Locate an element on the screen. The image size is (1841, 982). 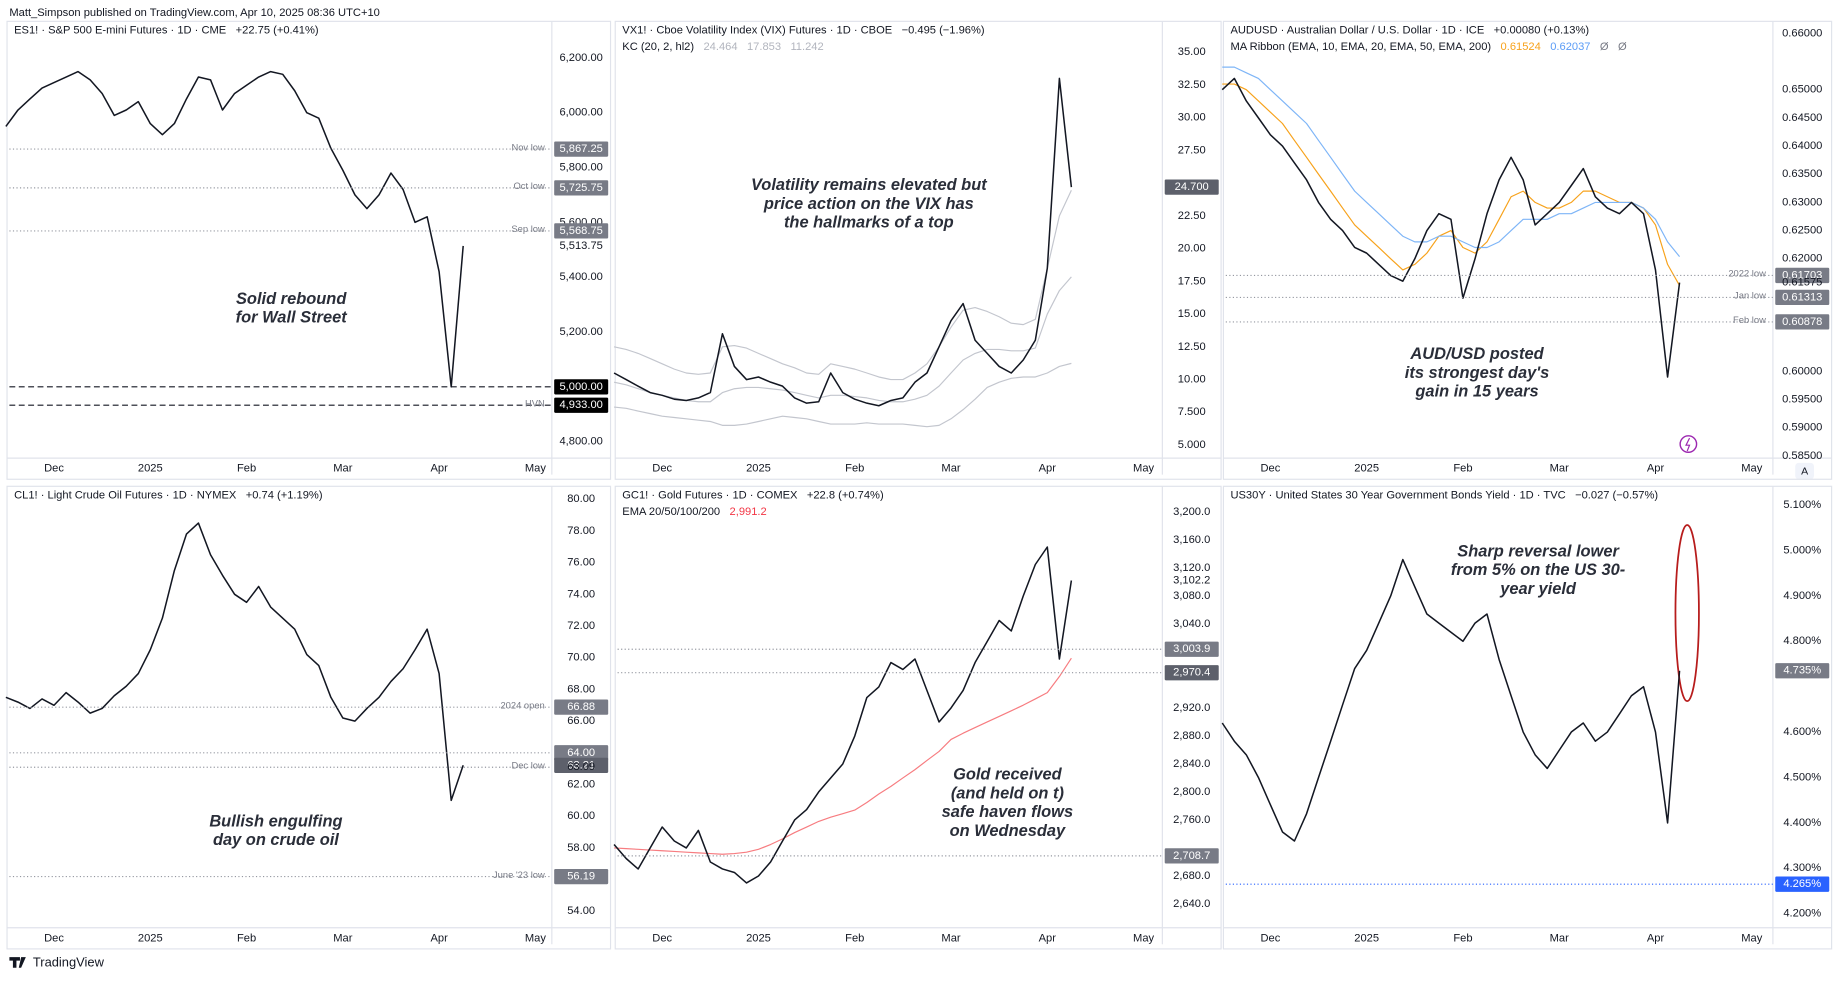
y-tick-label: 15.00 is located at coordinates (1192, 314).